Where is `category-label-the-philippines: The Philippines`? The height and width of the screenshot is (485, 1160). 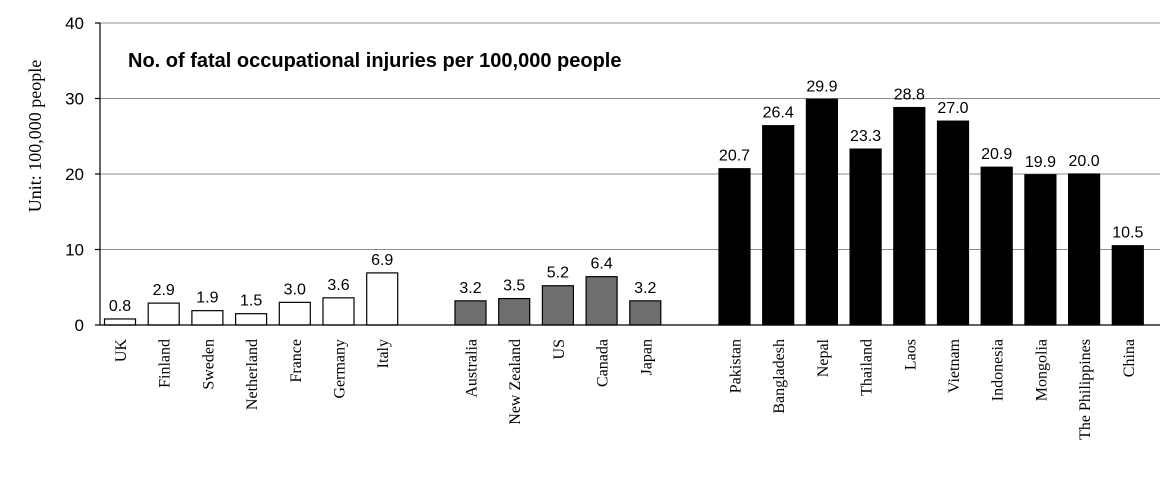 category-label-the-philippines: The Philippines is located at coordinates (1085, 389).